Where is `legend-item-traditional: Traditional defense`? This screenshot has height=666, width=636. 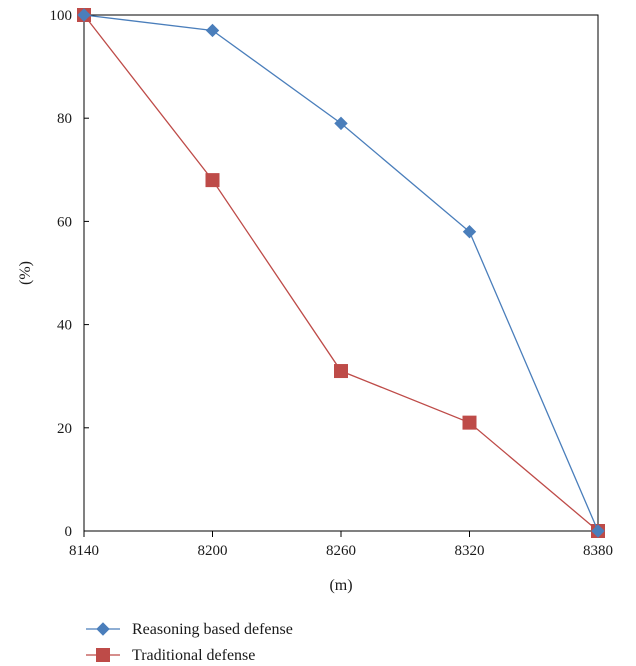
legend-item-traditional: Traditional defense is located at coordinates (170, 655).